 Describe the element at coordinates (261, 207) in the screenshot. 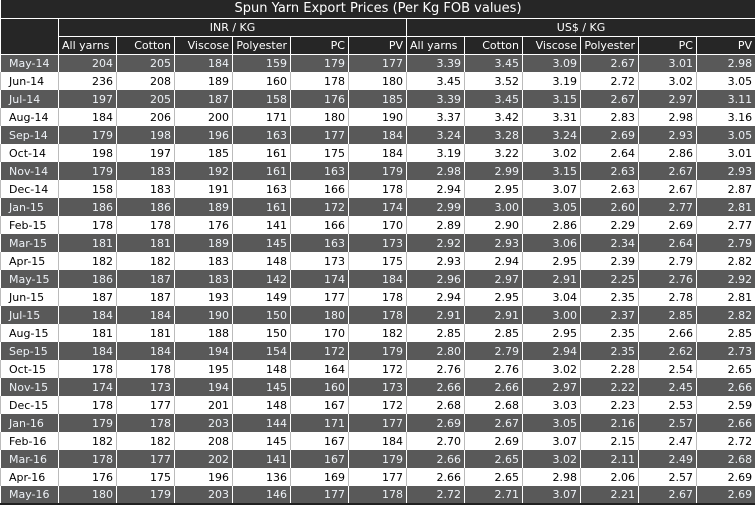

I see `cell-inr-polyester: 161` at that location.